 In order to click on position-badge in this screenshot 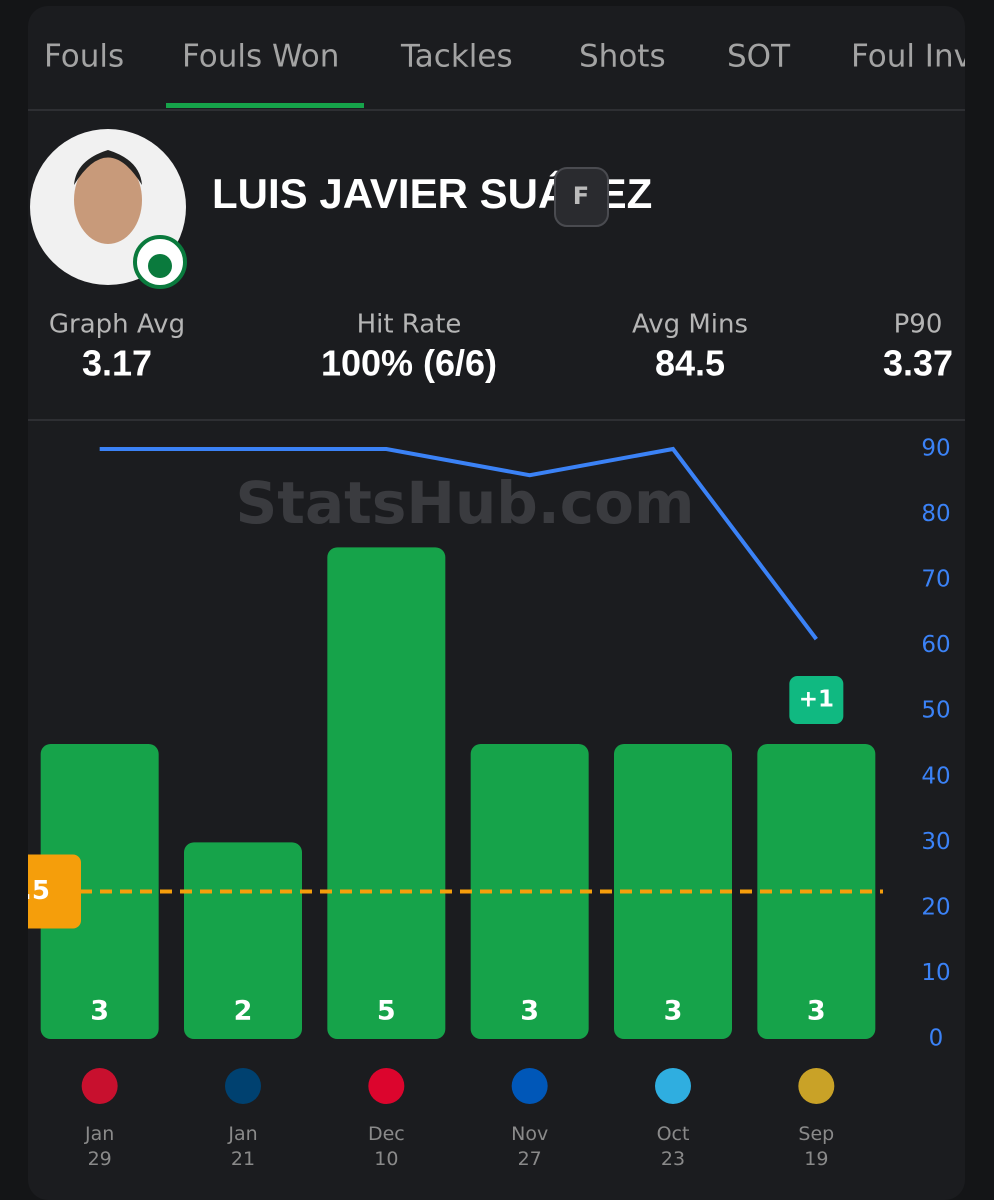, I will do `click(581, 197)`.